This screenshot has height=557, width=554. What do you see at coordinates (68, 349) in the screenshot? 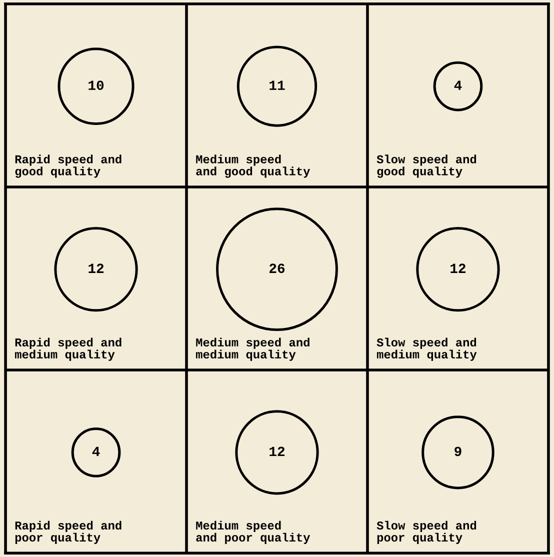
I see `category-label: Rapid speed and medium quality` at bounding box center [68, 349].